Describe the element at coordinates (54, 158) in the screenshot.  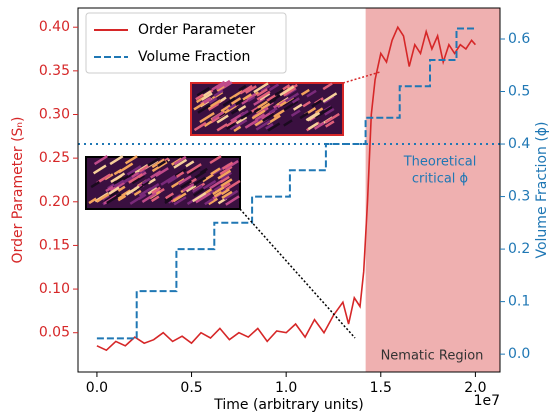
I see `y-tick-label: 0.25` at that location.